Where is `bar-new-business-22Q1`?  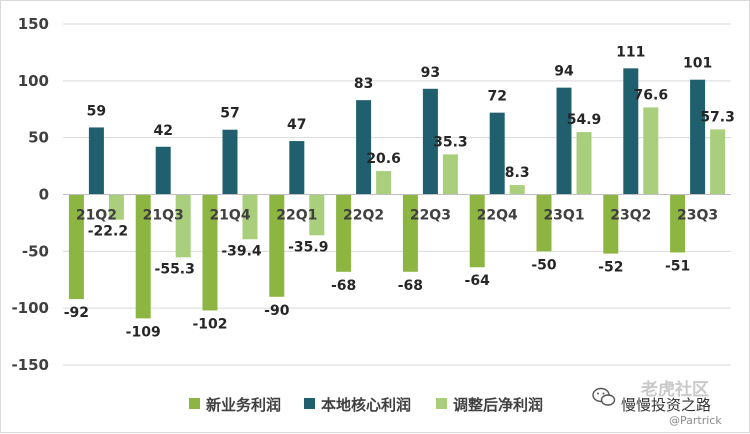 bar-new-business-22Q1 is located at coordinates (277, 245).